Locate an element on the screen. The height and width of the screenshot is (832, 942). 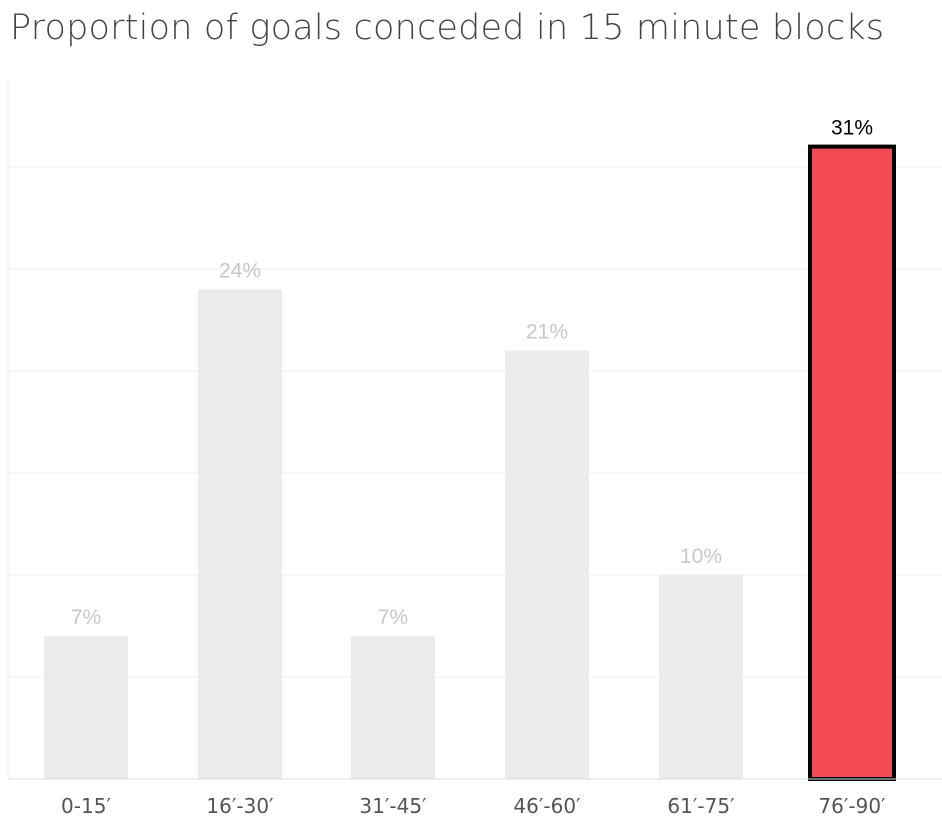
x-tick-label: 76′-90′ is located at coordinates (852, 806).